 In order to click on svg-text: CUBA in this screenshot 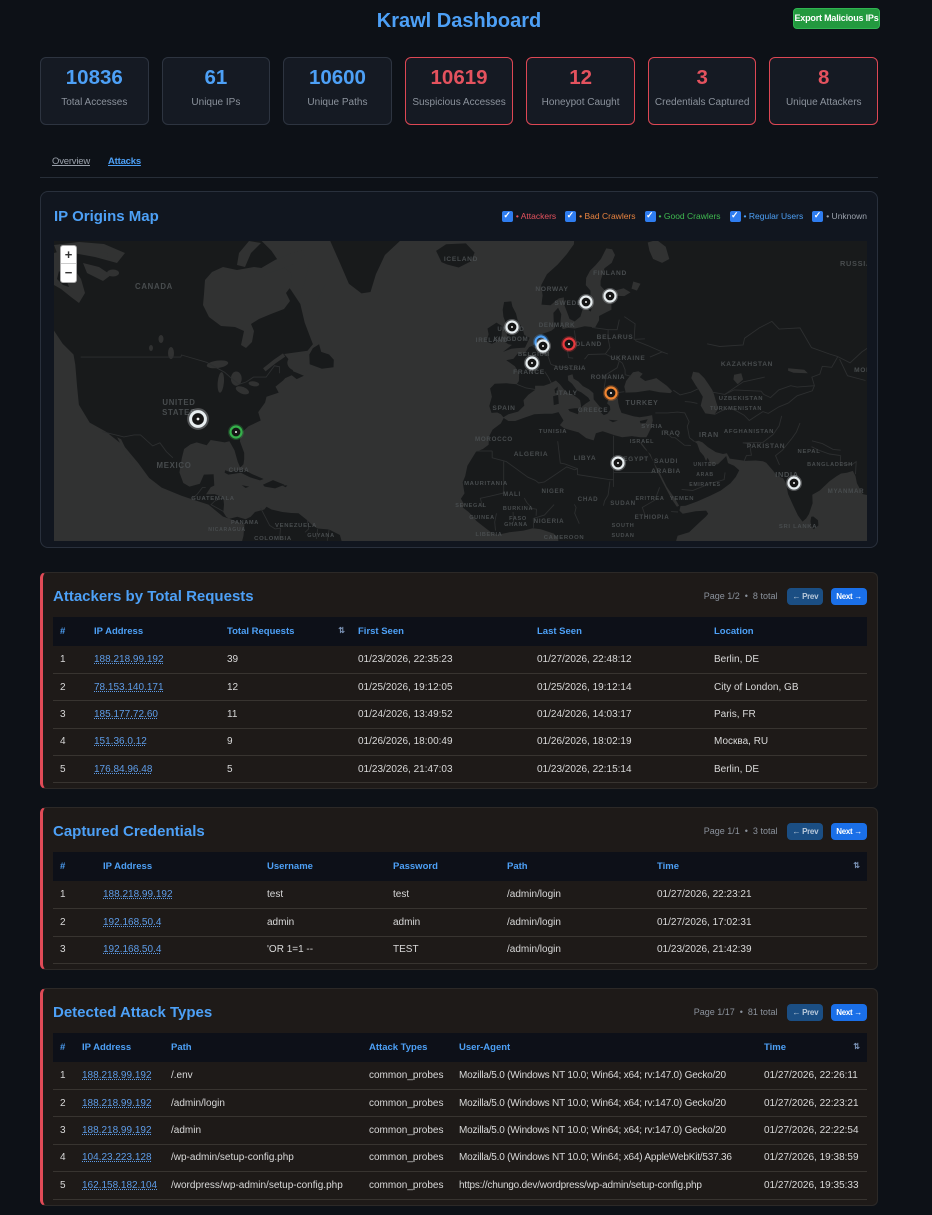, I will do `click(239, 470)`.